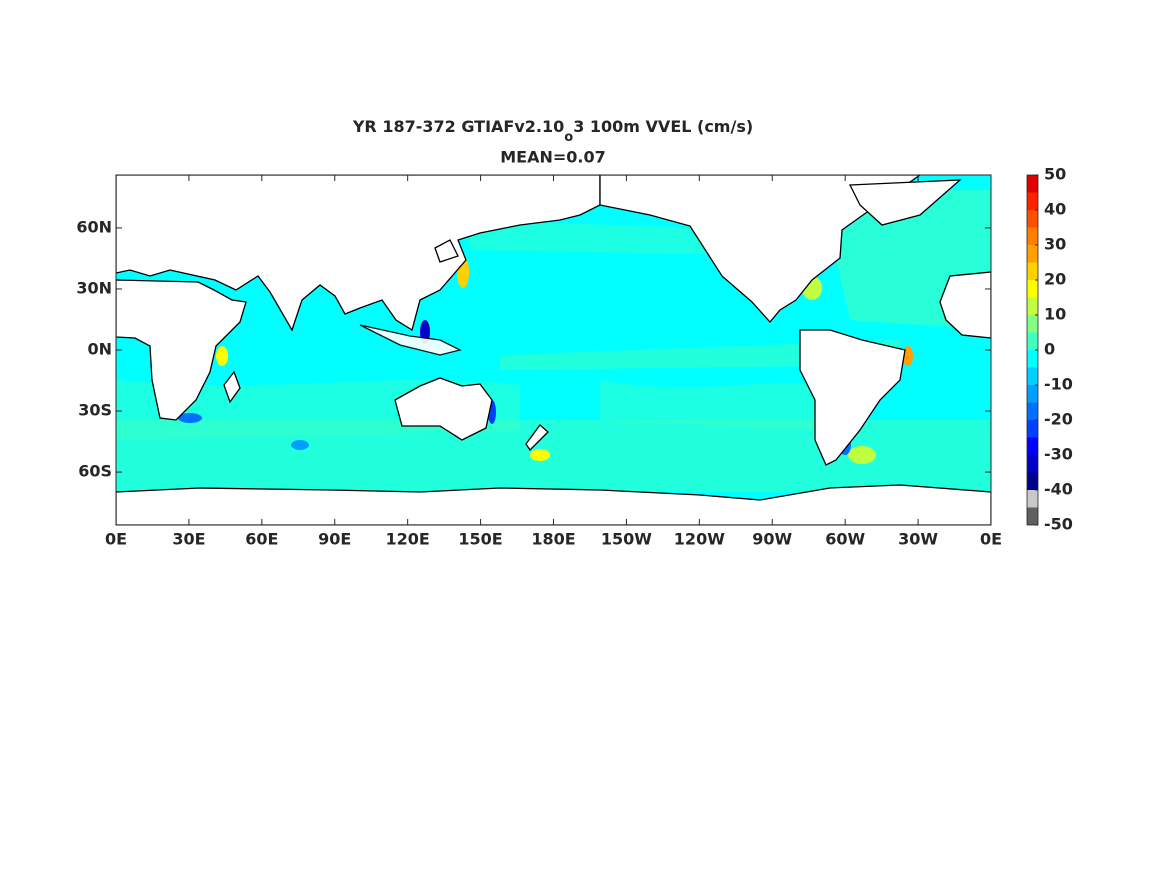  I want to click on colorbar-tick-label: -50, so click(1058, 524).